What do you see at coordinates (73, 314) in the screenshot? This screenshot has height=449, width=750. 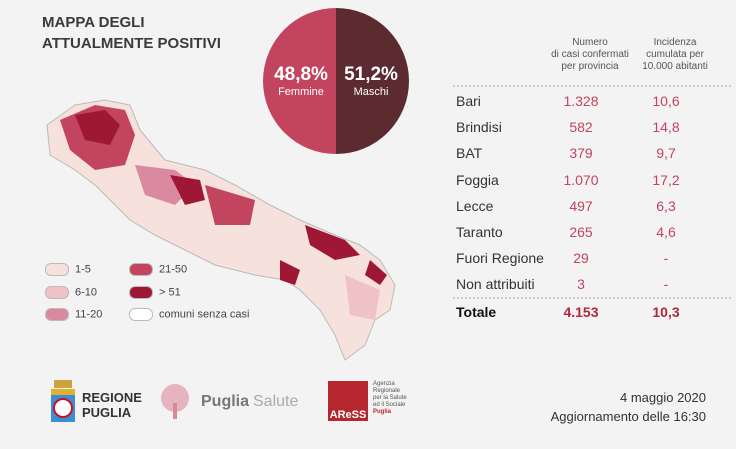 I see `legend-item: 11-20` at bounding box center [73, 314].